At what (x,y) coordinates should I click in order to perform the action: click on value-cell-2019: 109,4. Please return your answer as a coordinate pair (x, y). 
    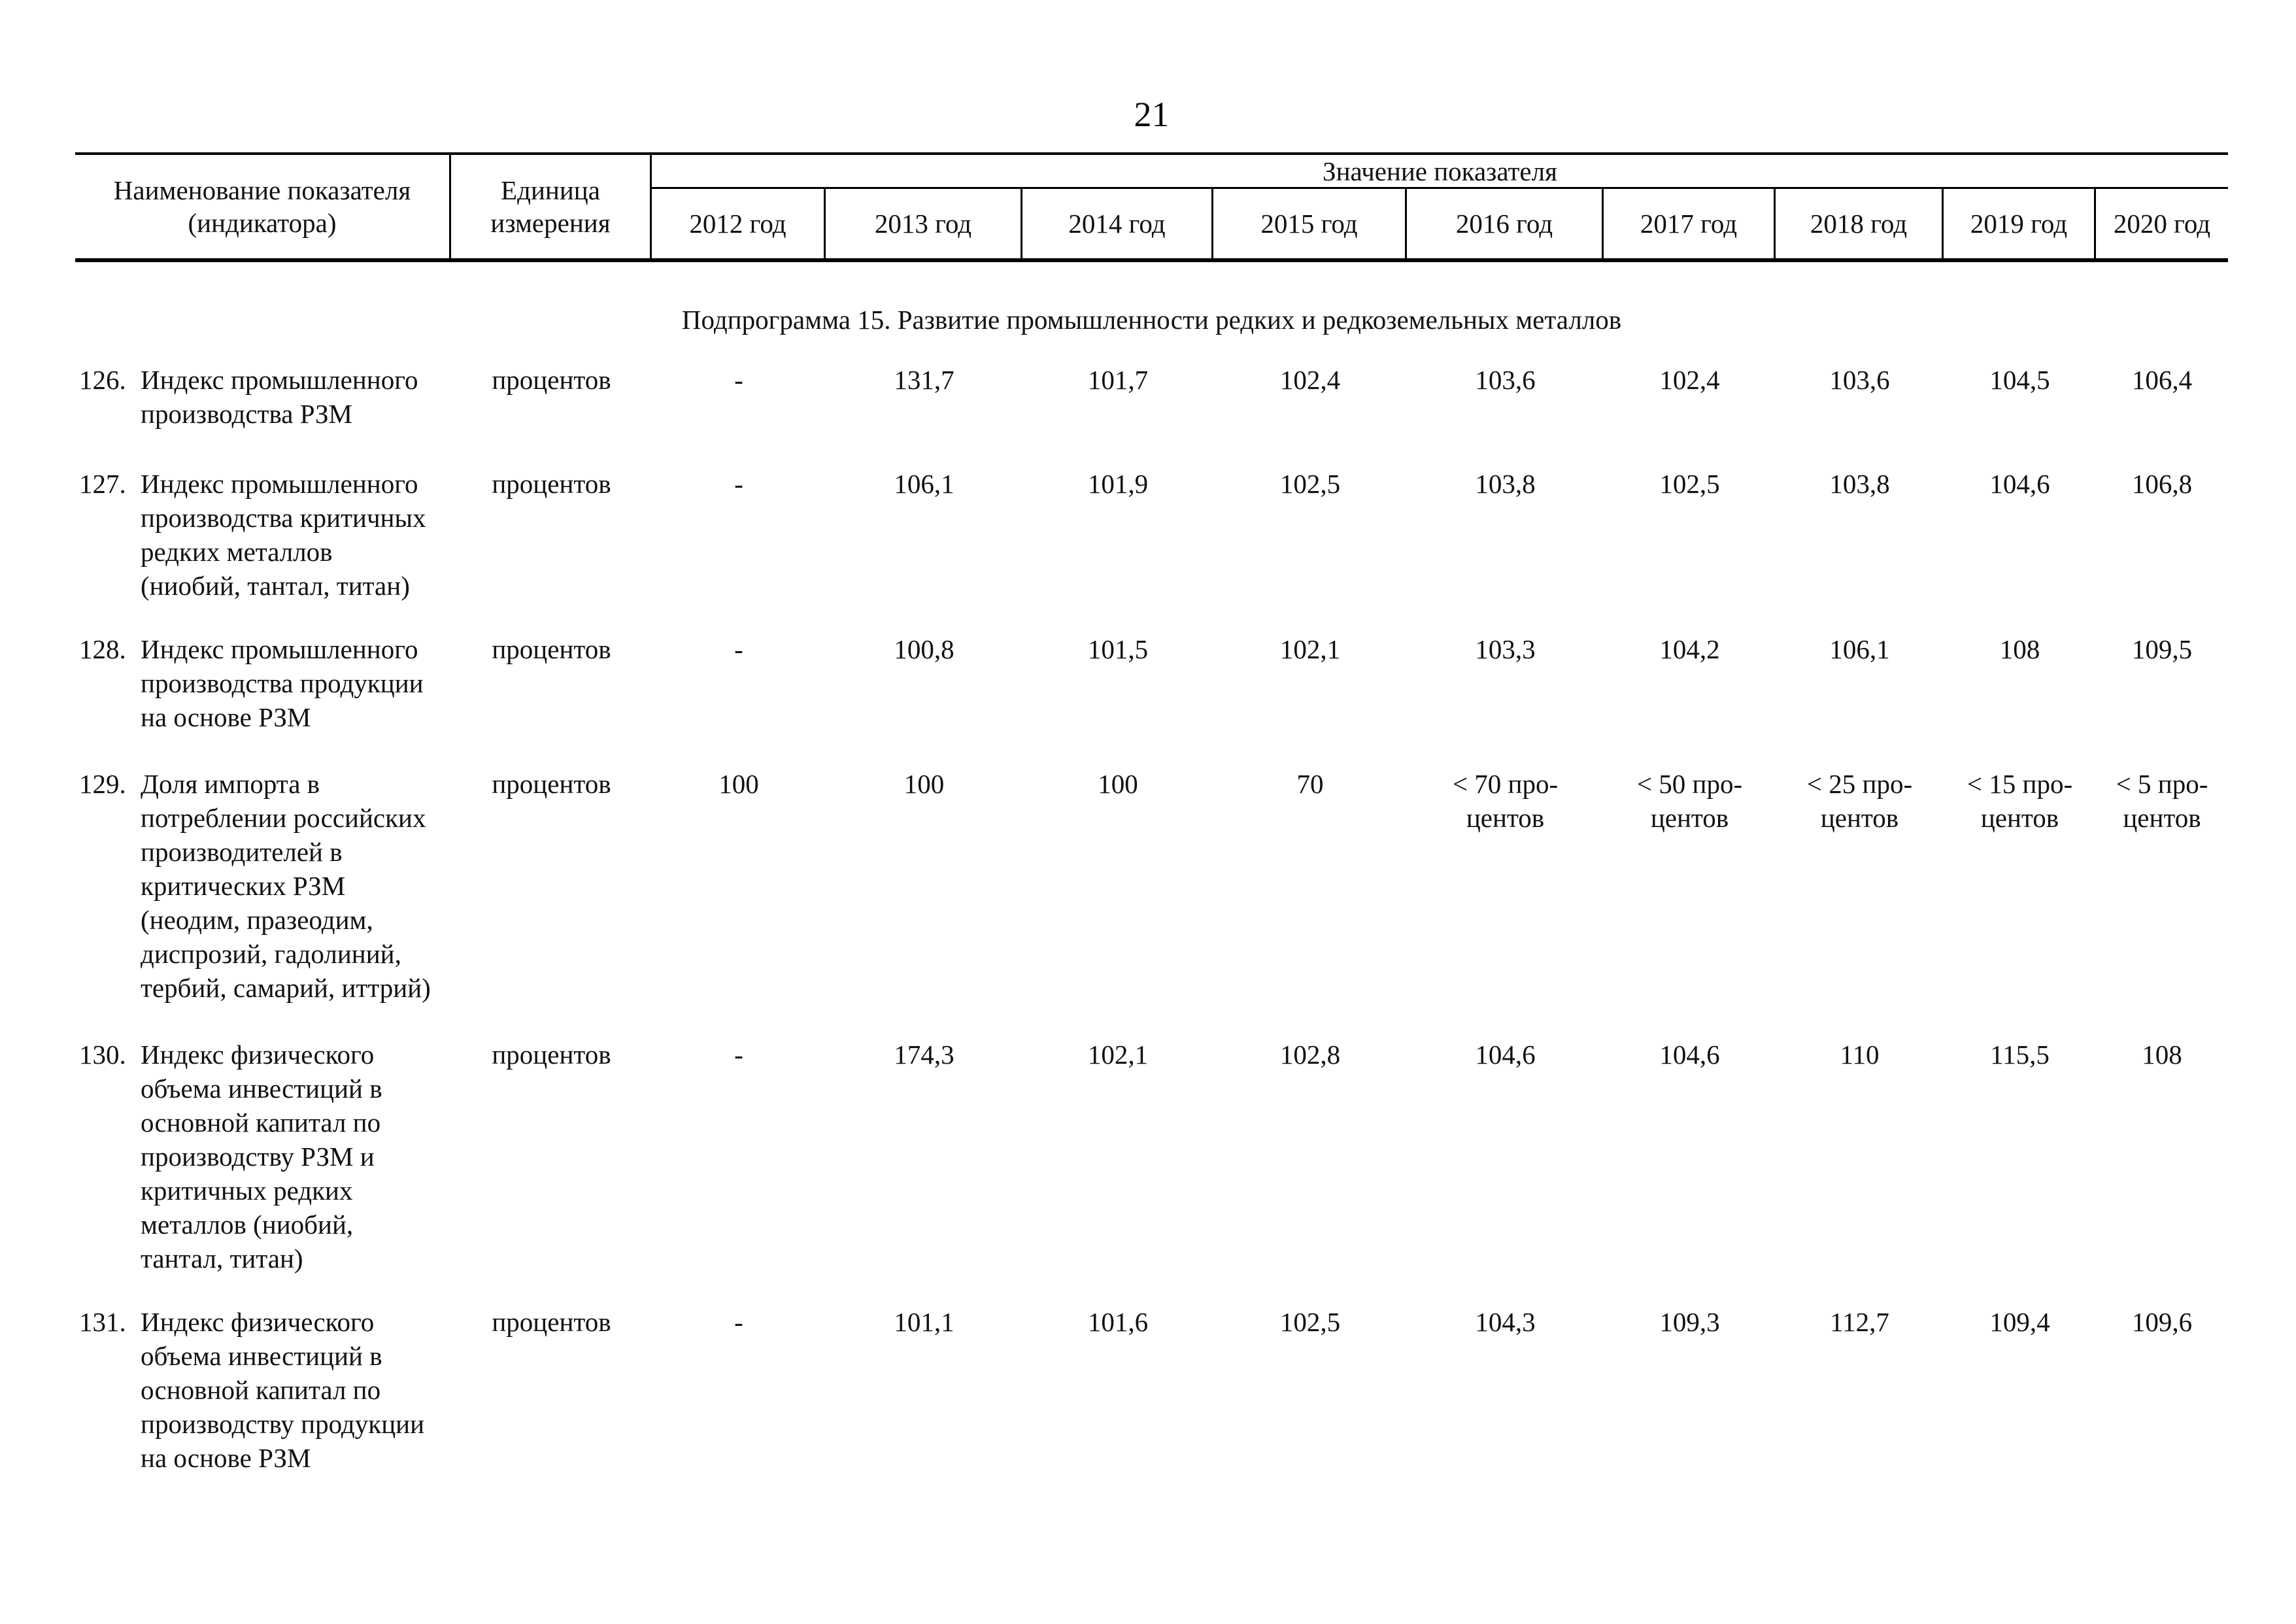
    Looking at the image, I should click on (2020, 1322).